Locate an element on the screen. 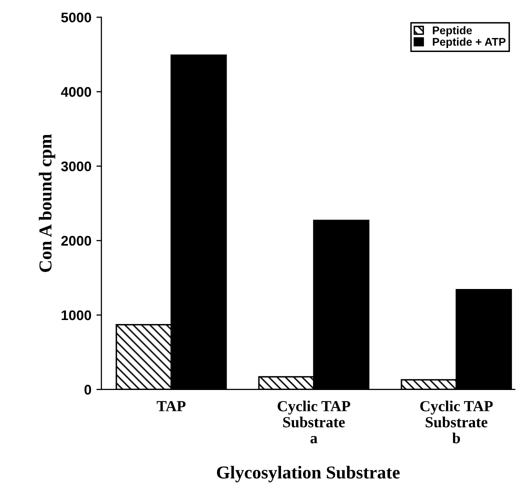 The image size is (520, 493). y-tick-label: 4000 is located at coordinates (76, 92).